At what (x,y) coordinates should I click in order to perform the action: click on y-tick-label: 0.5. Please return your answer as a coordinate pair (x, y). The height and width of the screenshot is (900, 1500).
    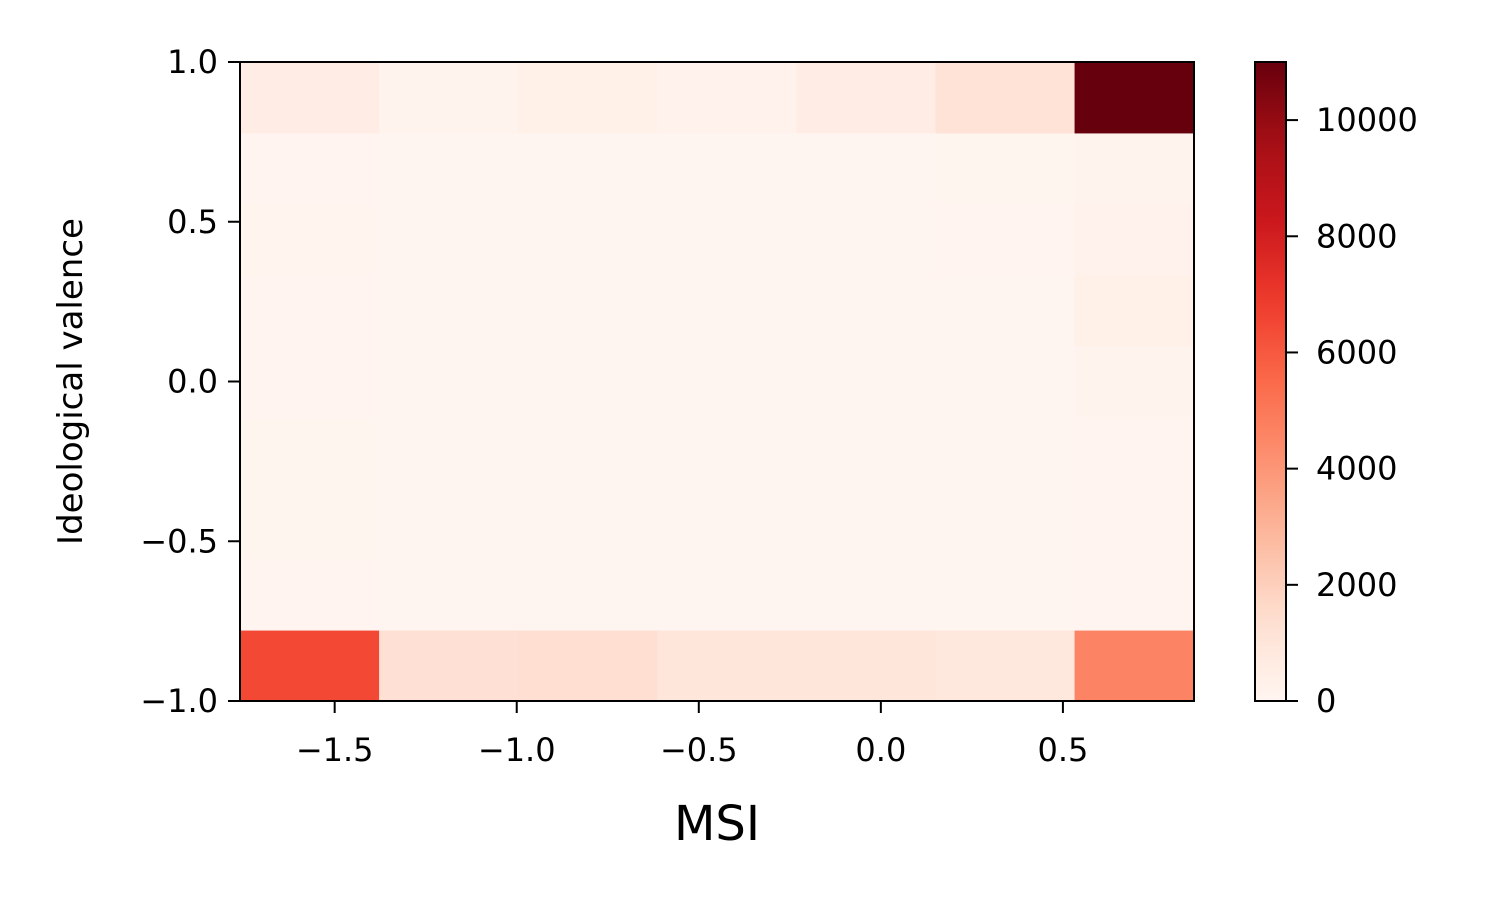
    Looking at the image, I should click on (192, 222).